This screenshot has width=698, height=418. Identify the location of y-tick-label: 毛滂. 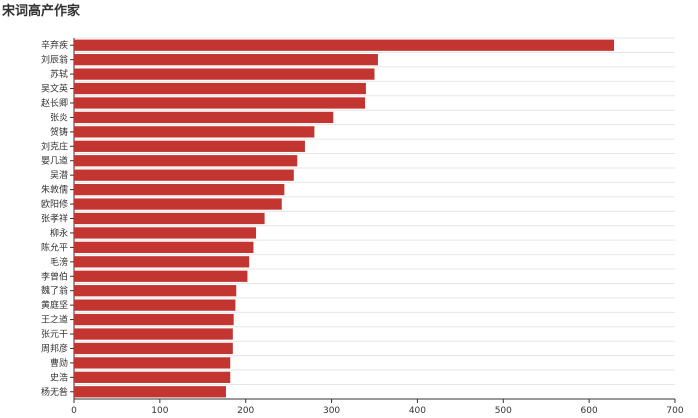
(59, 262).